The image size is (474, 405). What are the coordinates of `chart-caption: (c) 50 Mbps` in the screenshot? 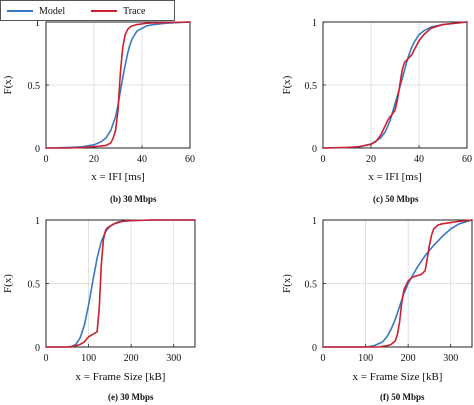 It's located at (396, 199).